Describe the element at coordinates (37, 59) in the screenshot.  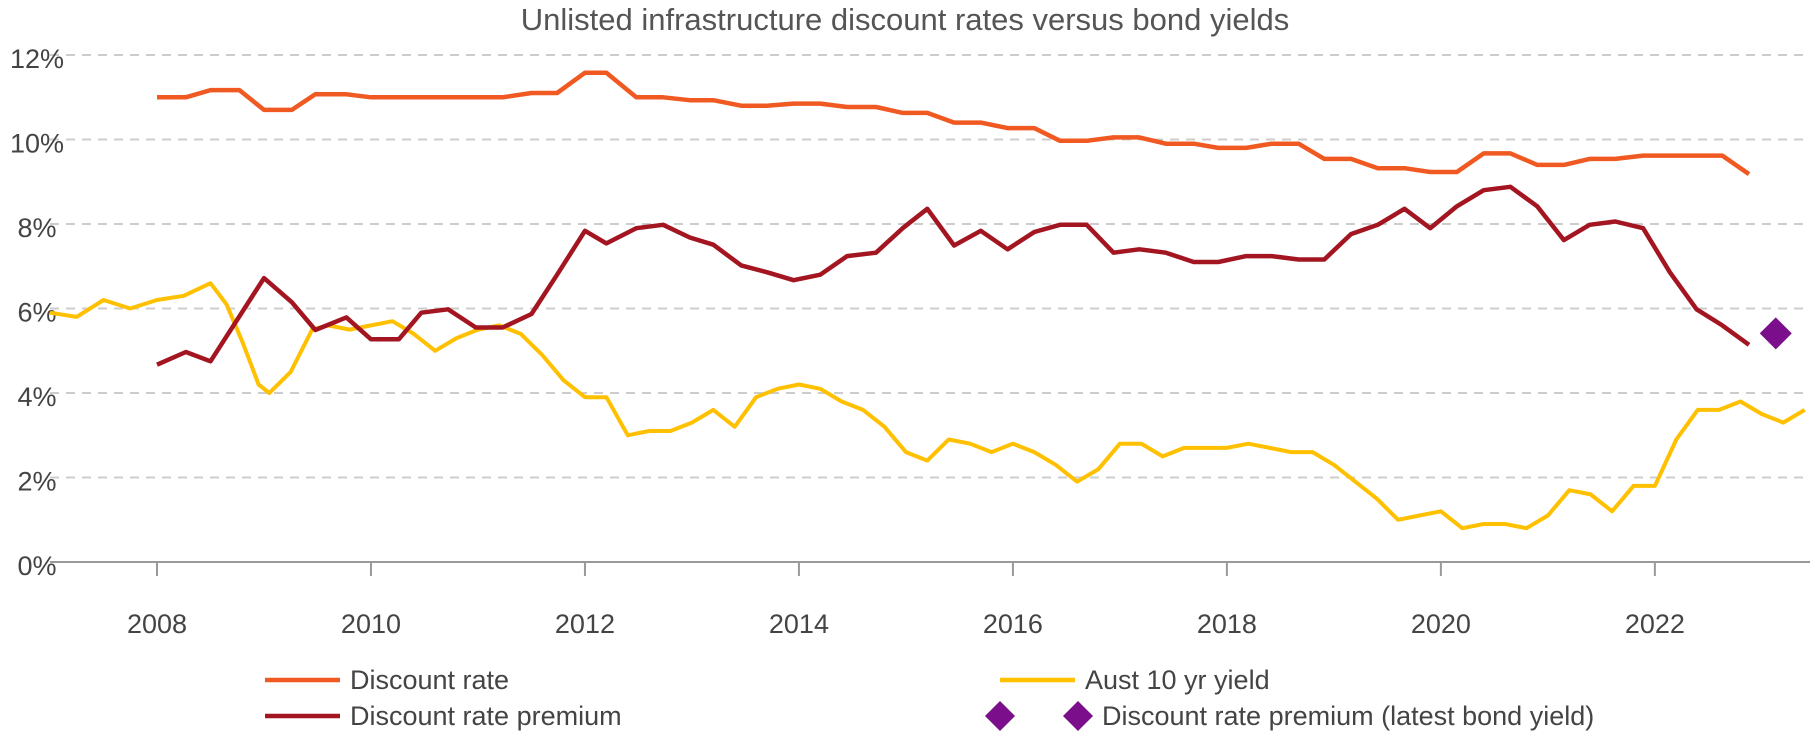
I see `y-tick-label: 12%` at that location.